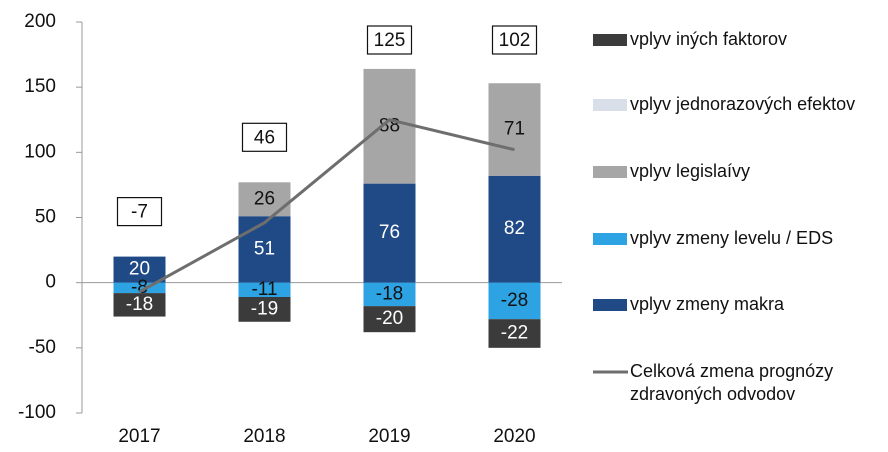  Describe the element at coordinates (690, 171) in the screenshot. I see `legend-label: vplyv legislaívy` at that location.